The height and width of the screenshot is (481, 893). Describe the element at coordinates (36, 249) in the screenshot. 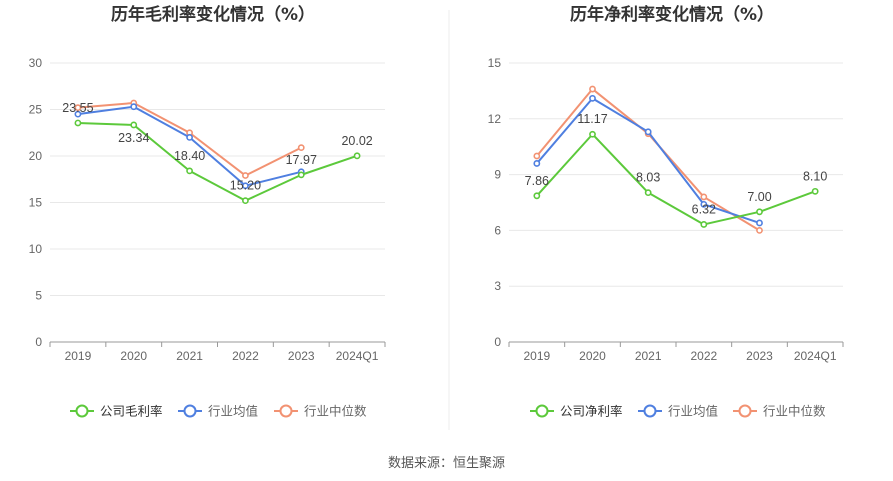

I see `y-tick-label: 10` at that location.